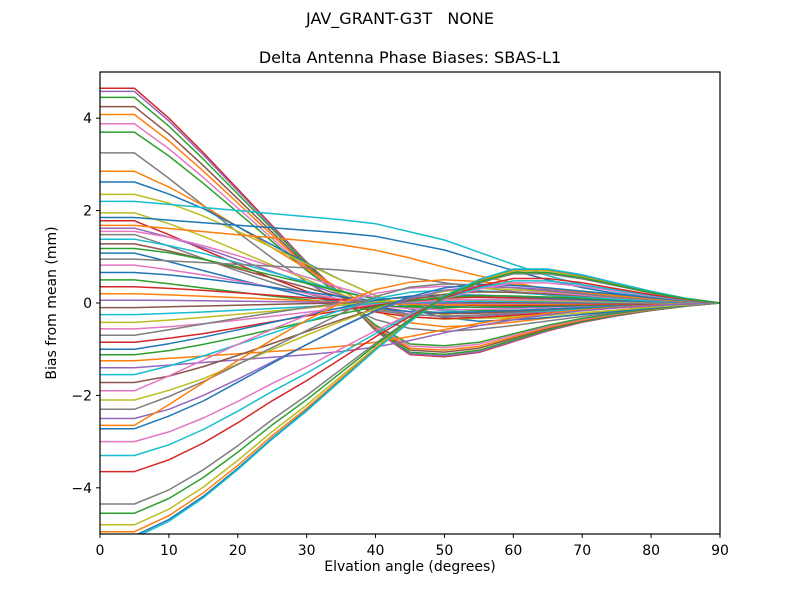  I want to click on x-axis-label: Elvation angle (degrees), so click(410, 567).